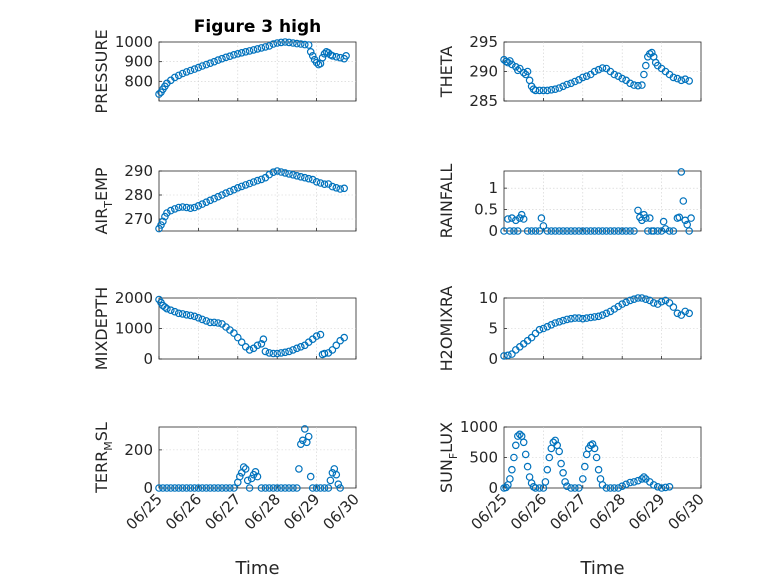 The image size is (778, 583). What do you see at coordinates (488, 298) in the screenshot?
I see `y-tick-label: 10` at bounding box center [488, 298].